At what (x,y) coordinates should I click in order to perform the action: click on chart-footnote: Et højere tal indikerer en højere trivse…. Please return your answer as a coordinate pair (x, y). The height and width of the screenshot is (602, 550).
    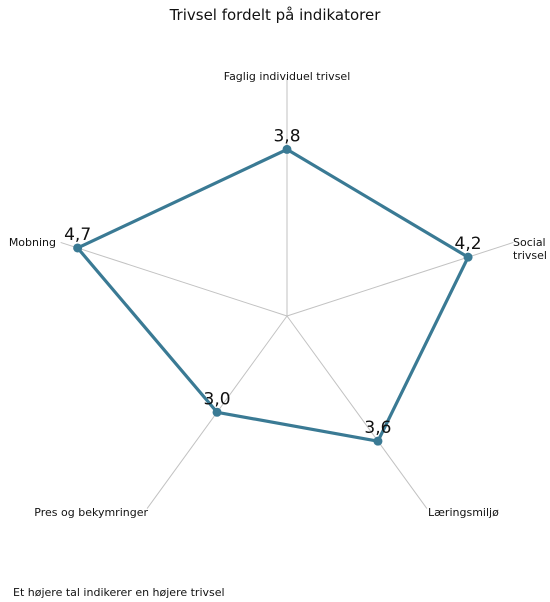
    Looking at the image, I should click on (119, 592).